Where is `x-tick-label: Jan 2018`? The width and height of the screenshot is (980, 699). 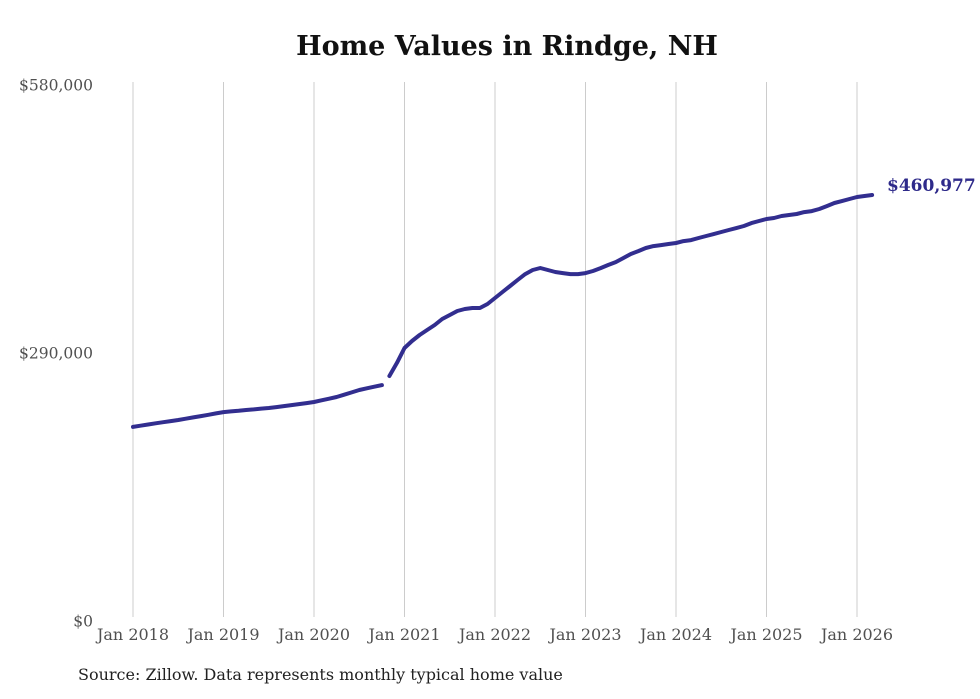 x-tick-label: Jan 2018 is located at coordinates (132, 634).